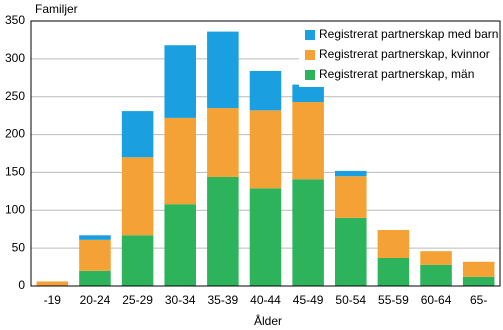  What do you see at coordinates (19, 247) in the screenshot?
I see `y-tick-label: 50` at bounding box center [19, 247].